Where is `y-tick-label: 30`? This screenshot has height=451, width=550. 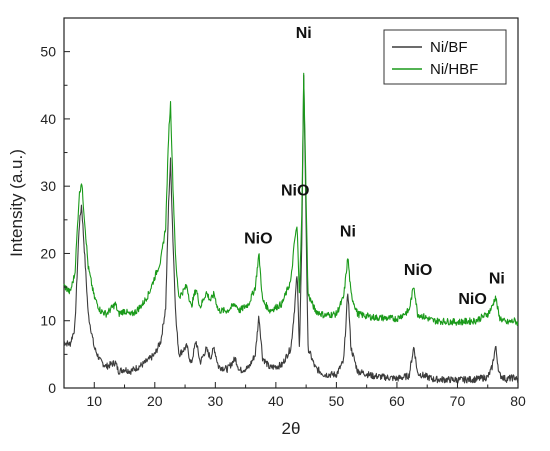
y-tick-label: 30 is located at coordinates (48, 186).